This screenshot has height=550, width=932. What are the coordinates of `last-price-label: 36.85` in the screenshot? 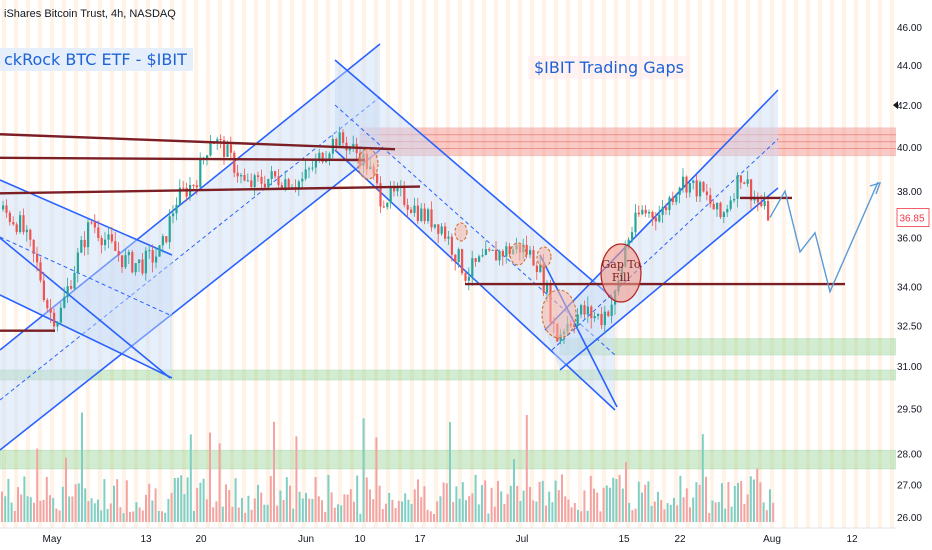 It's located at (911, 218).